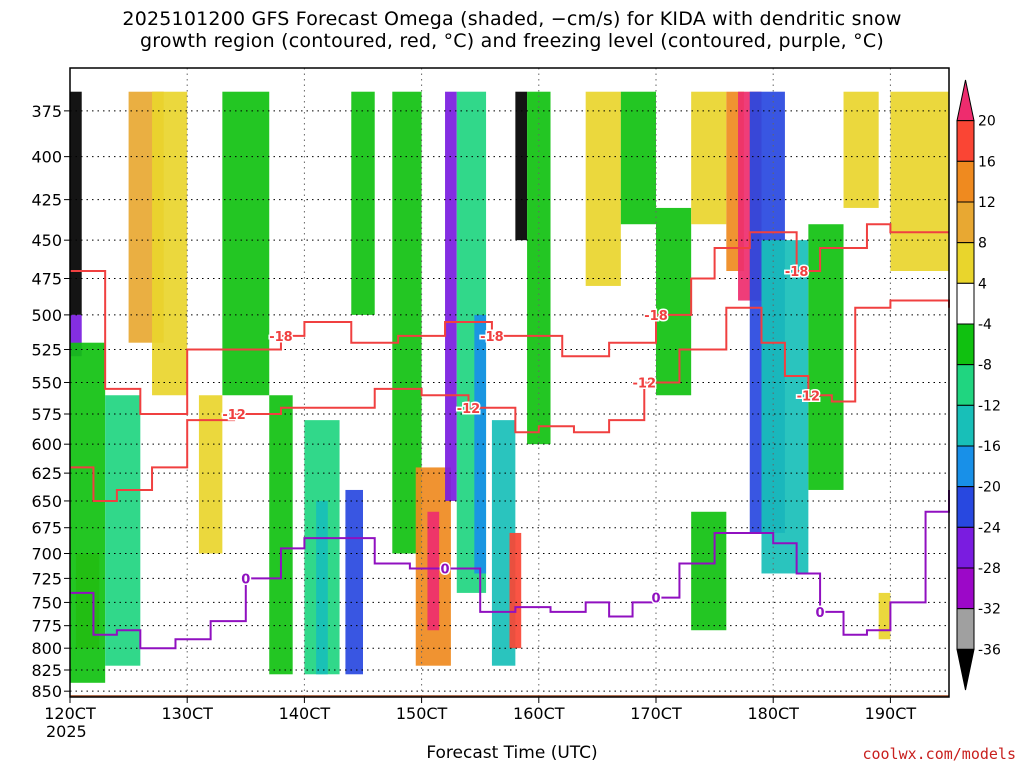  I want to click on y-tick-label: 525, so click(46, 349).